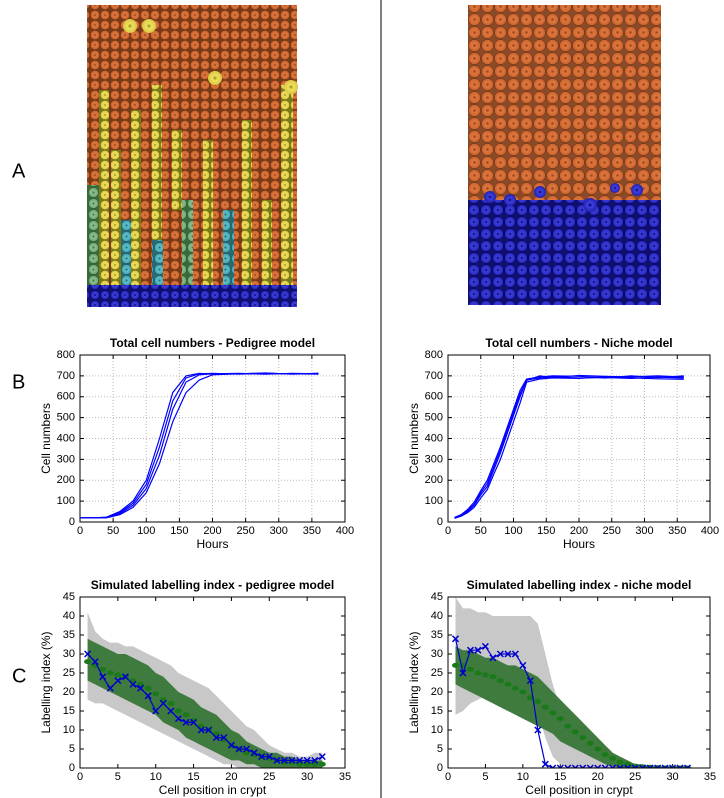 This screenshot has width=724, height=798. I want to click on y-axis-label: Labelling index (%), so click(46, 682).